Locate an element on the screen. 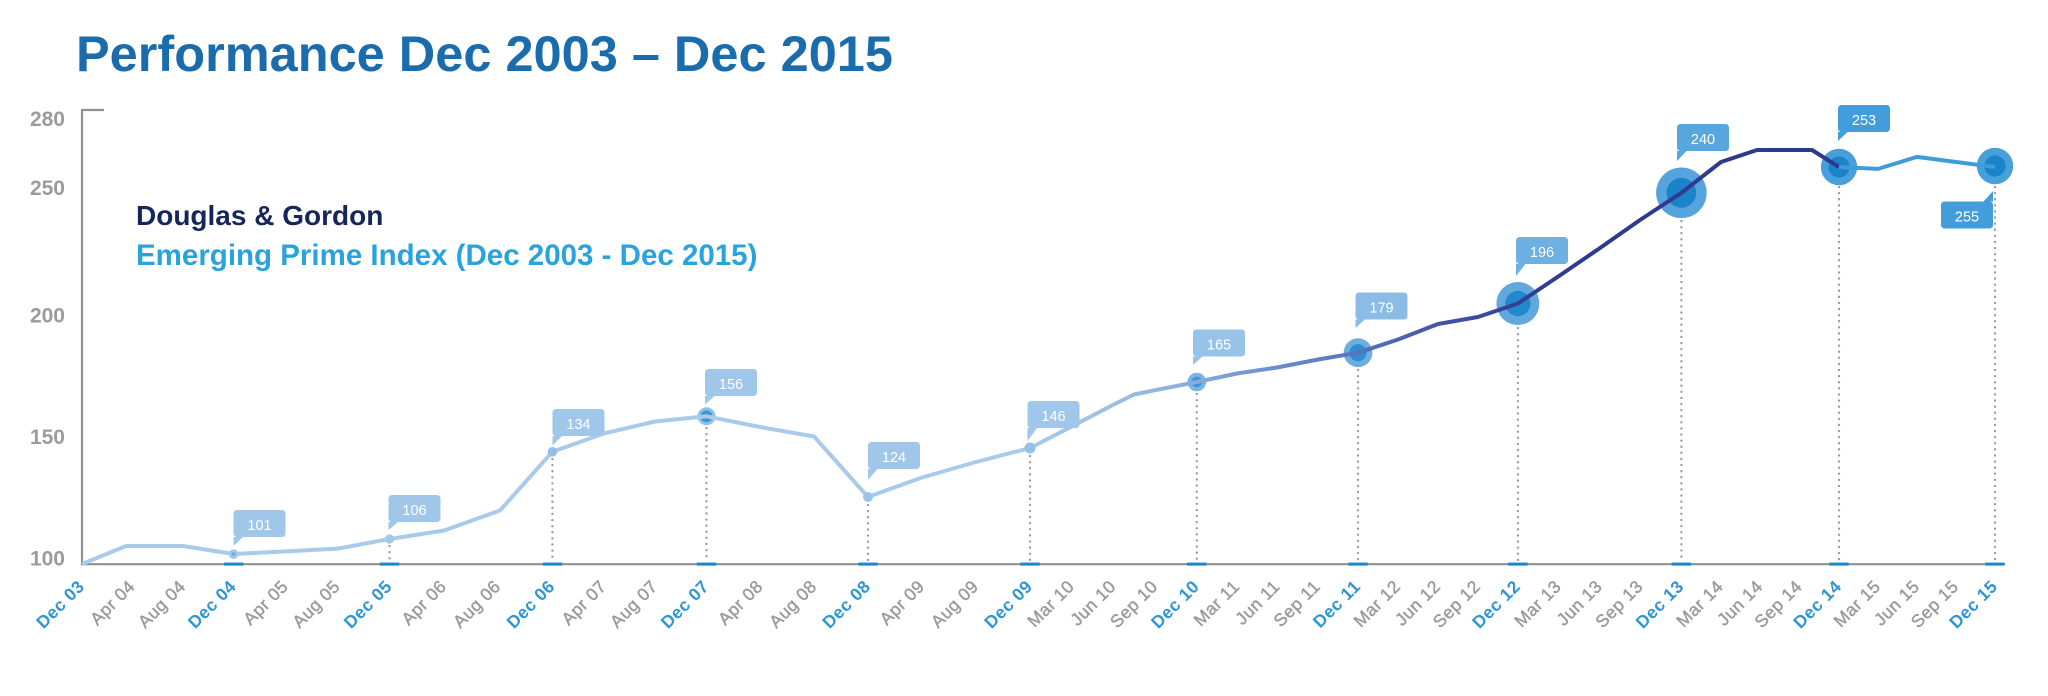 This screenshot has width=2048, height=696. svg-text: 156 is located at coordinates (731, 385).